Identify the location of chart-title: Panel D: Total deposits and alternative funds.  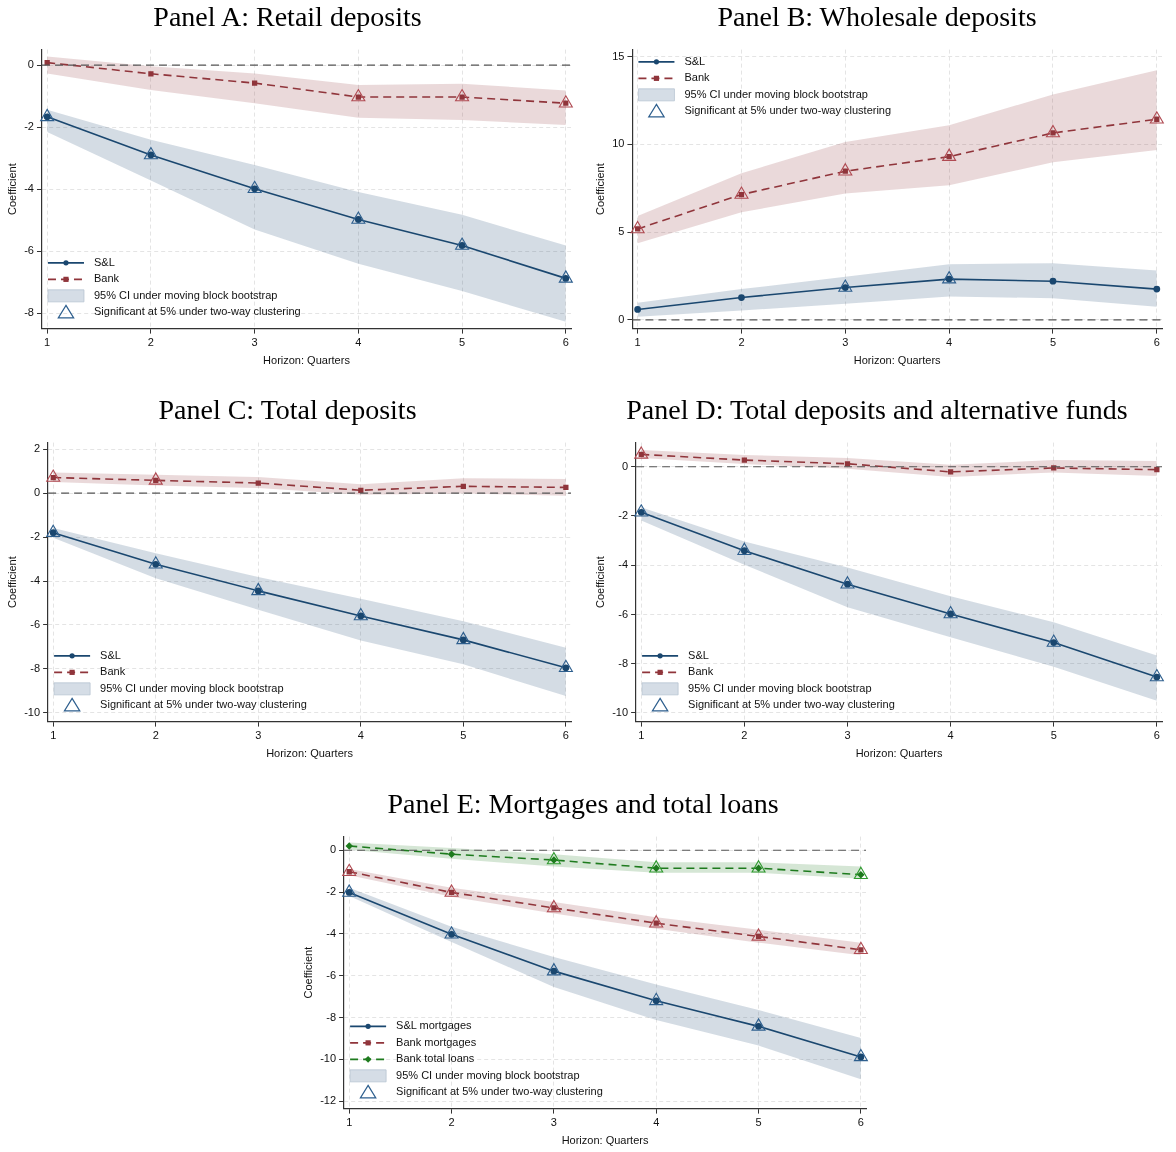
(877, 410).